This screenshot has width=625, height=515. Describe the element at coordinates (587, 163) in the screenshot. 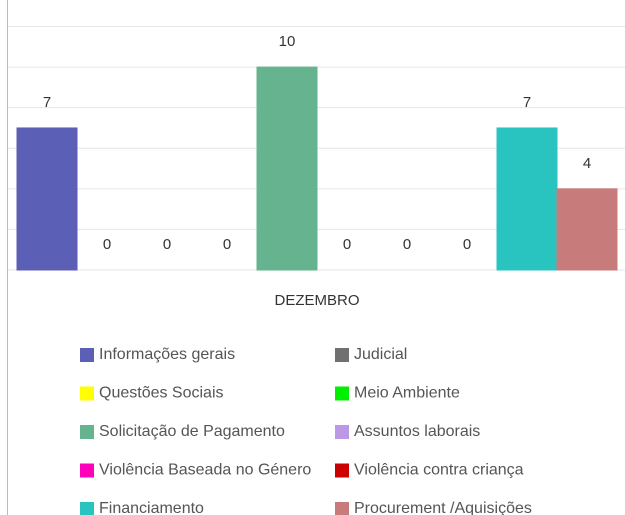

I see `data-label: 4` at that location.